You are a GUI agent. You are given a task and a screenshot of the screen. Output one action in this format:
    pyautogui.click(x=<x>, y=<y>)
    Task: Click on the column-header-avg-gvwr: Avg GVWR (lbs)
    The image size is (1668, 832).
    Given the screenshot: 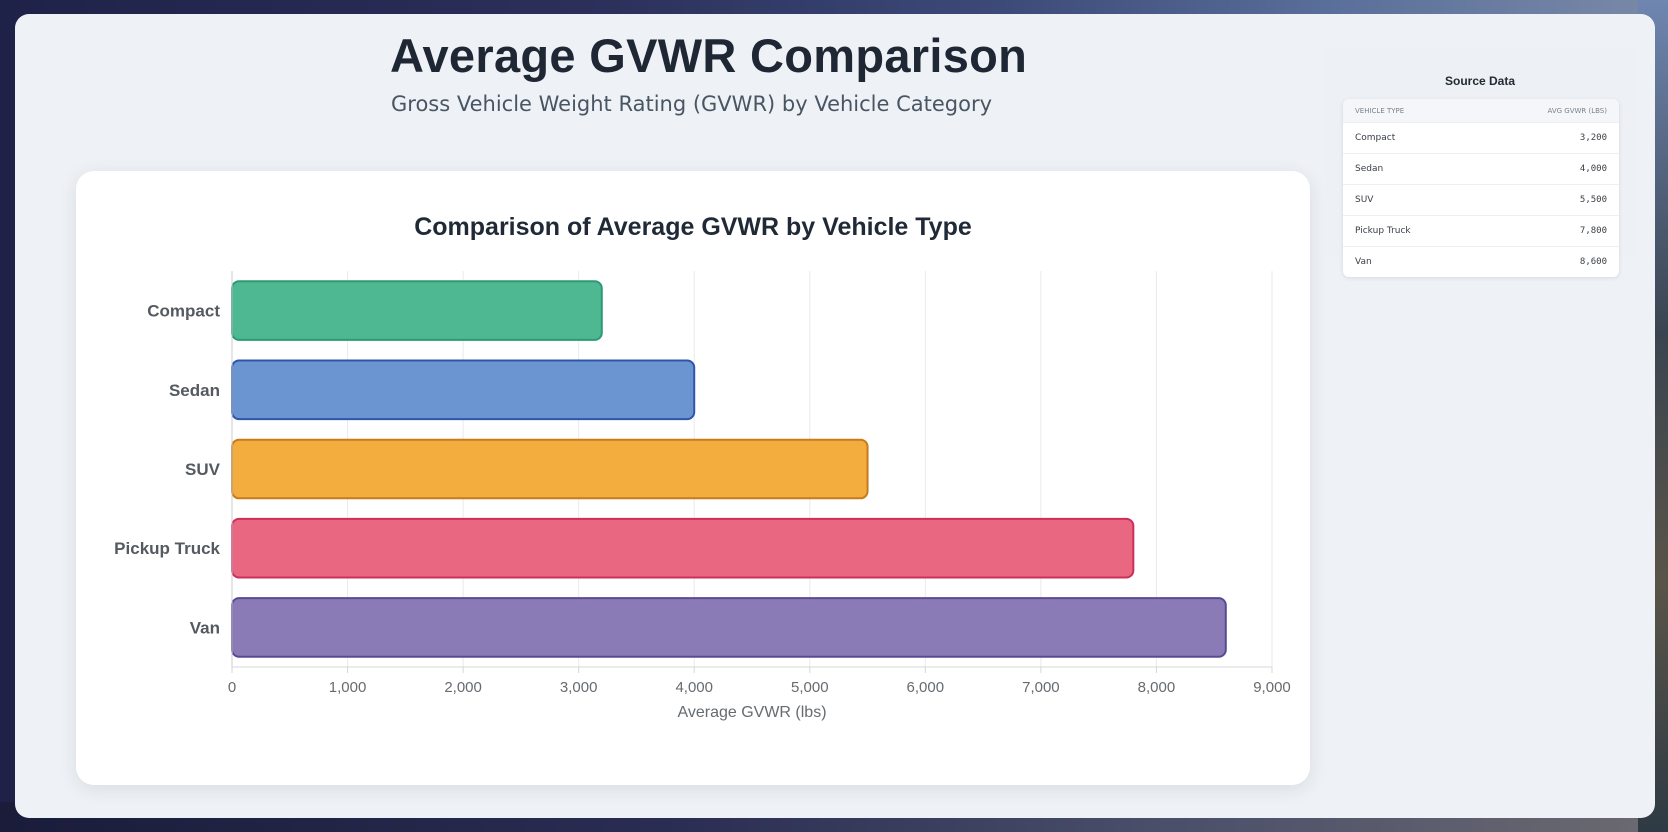 What is the action you would take?
    pyautogui.click(x=1548, y=111)
    